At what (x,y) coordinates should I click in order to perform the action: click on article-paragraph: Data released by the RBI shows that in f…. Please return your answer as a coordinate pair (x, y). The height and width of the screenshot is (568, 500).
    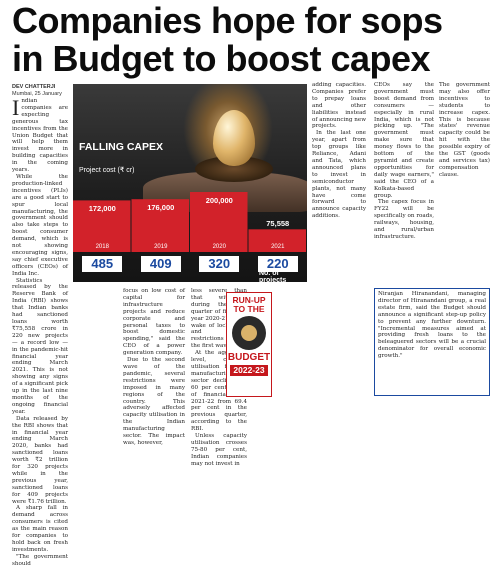
    Looking at the image, I should click on (40, 460).